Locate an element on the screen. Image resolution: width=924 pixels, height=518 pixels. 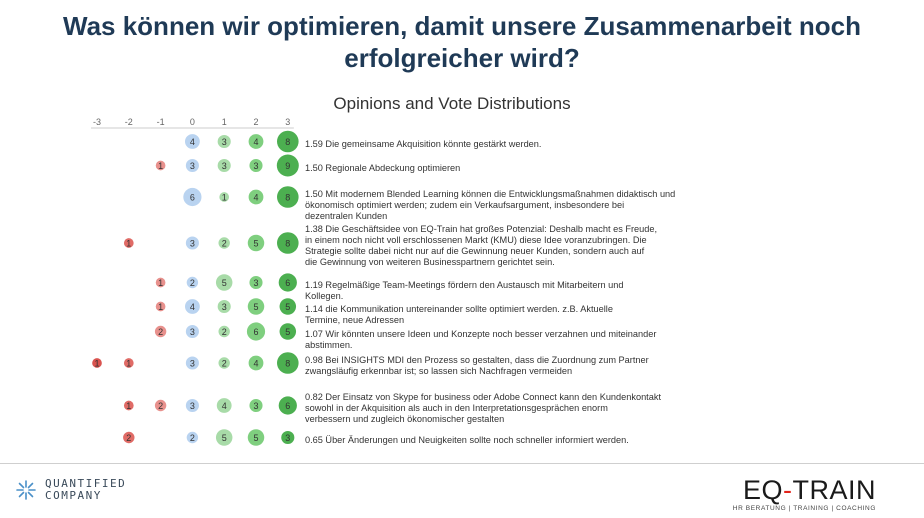
slide-title-line2: erfolgreicher wird? is located at coordinates (462, 58).